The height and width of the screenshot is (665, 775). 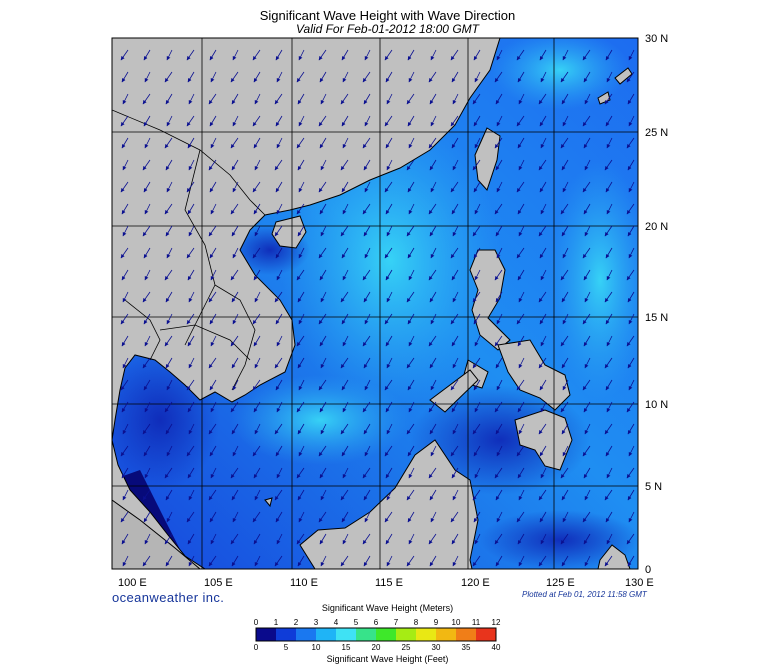 I want to click on colorbar-tick-meters: 9, so click(x=436, y=622).